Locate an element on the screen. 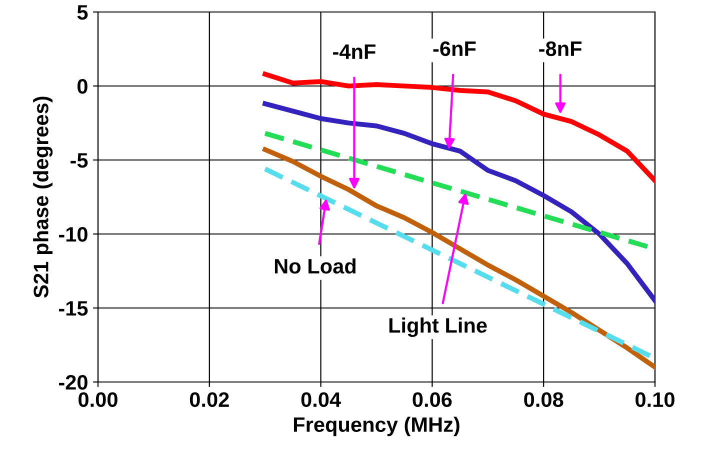 The height and width of the screenshot is (464, 709). x-axis-title: Frequency (MHz) is located at coordinates (377, 426).